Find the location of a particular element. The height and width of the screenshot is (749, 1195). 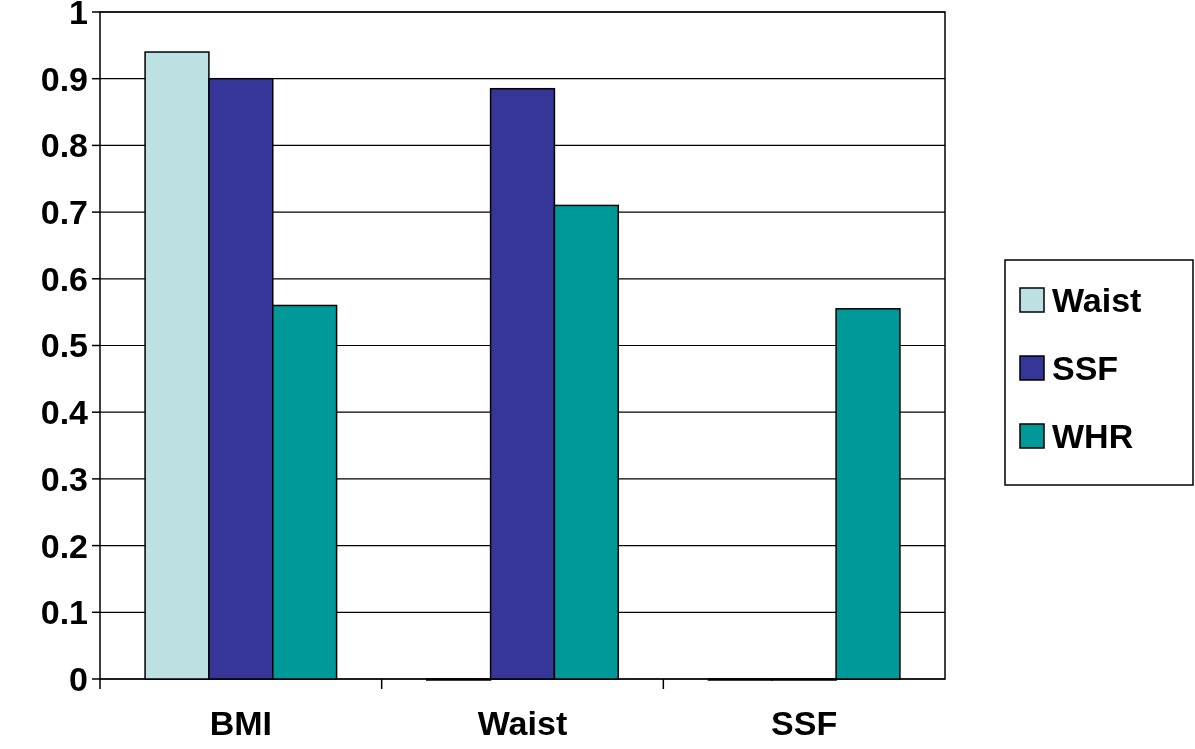

y-tick-label: 1 is located at coordinates (78, 15).